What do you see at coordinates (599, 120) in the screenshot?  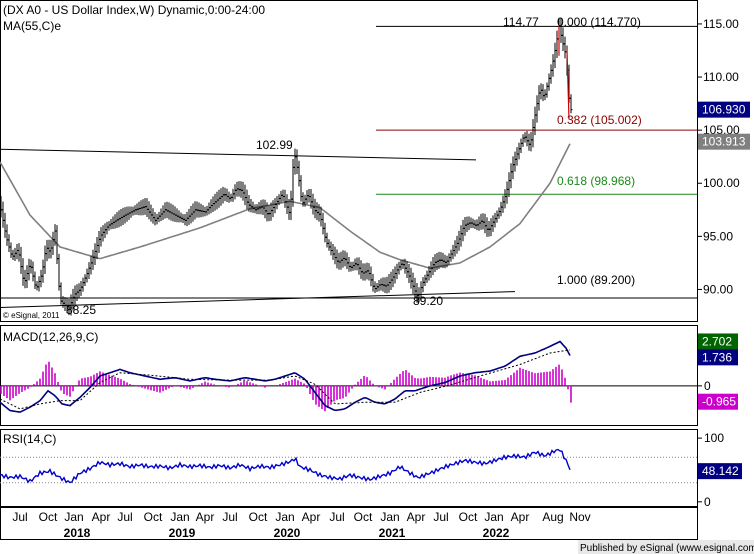 I see `fib-382-label: 0.382 (105.002)` at bounding box center [599, 120].